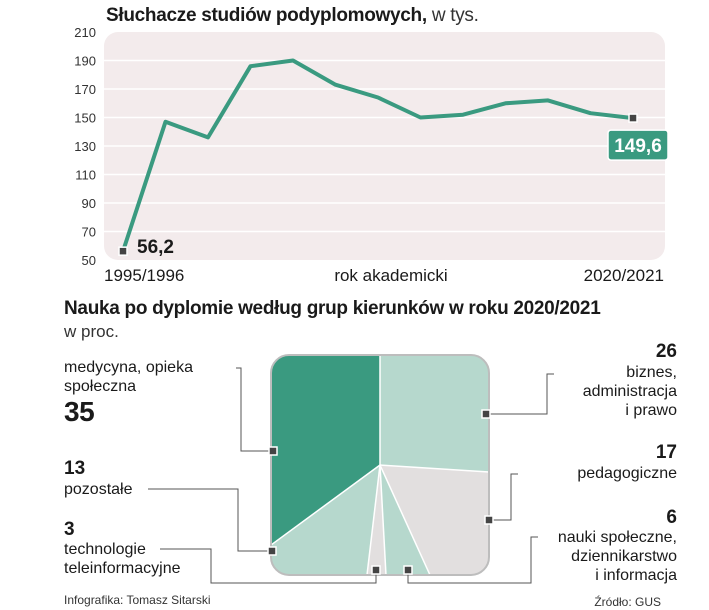 The image size is (709, 610). I want to click on segment-pedagogiczne, so click(434, 520).